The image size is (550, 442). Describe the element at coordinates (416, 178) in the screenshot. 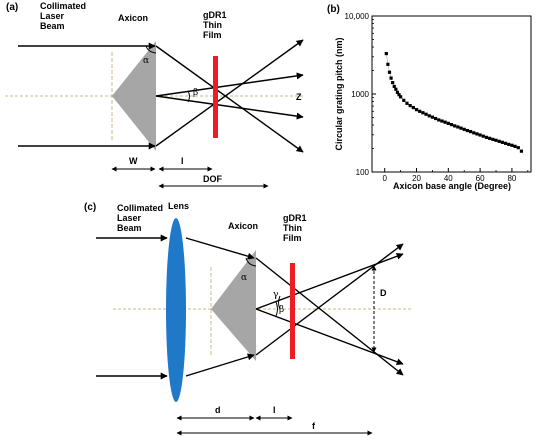

I see `x-tick-label: 20` at that location.